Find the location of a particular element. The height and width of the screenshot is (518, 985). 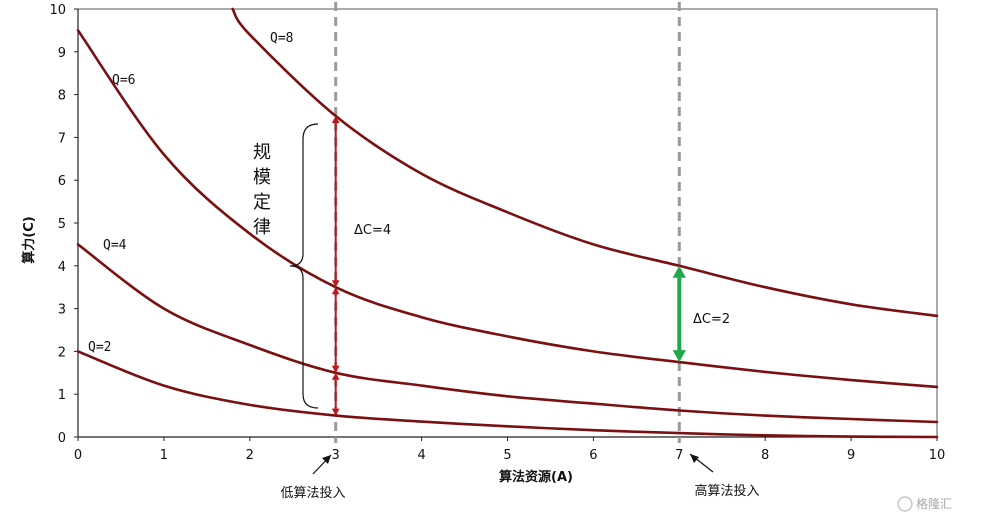

y-tick-label: 10 is located at coordinates (57, 10).